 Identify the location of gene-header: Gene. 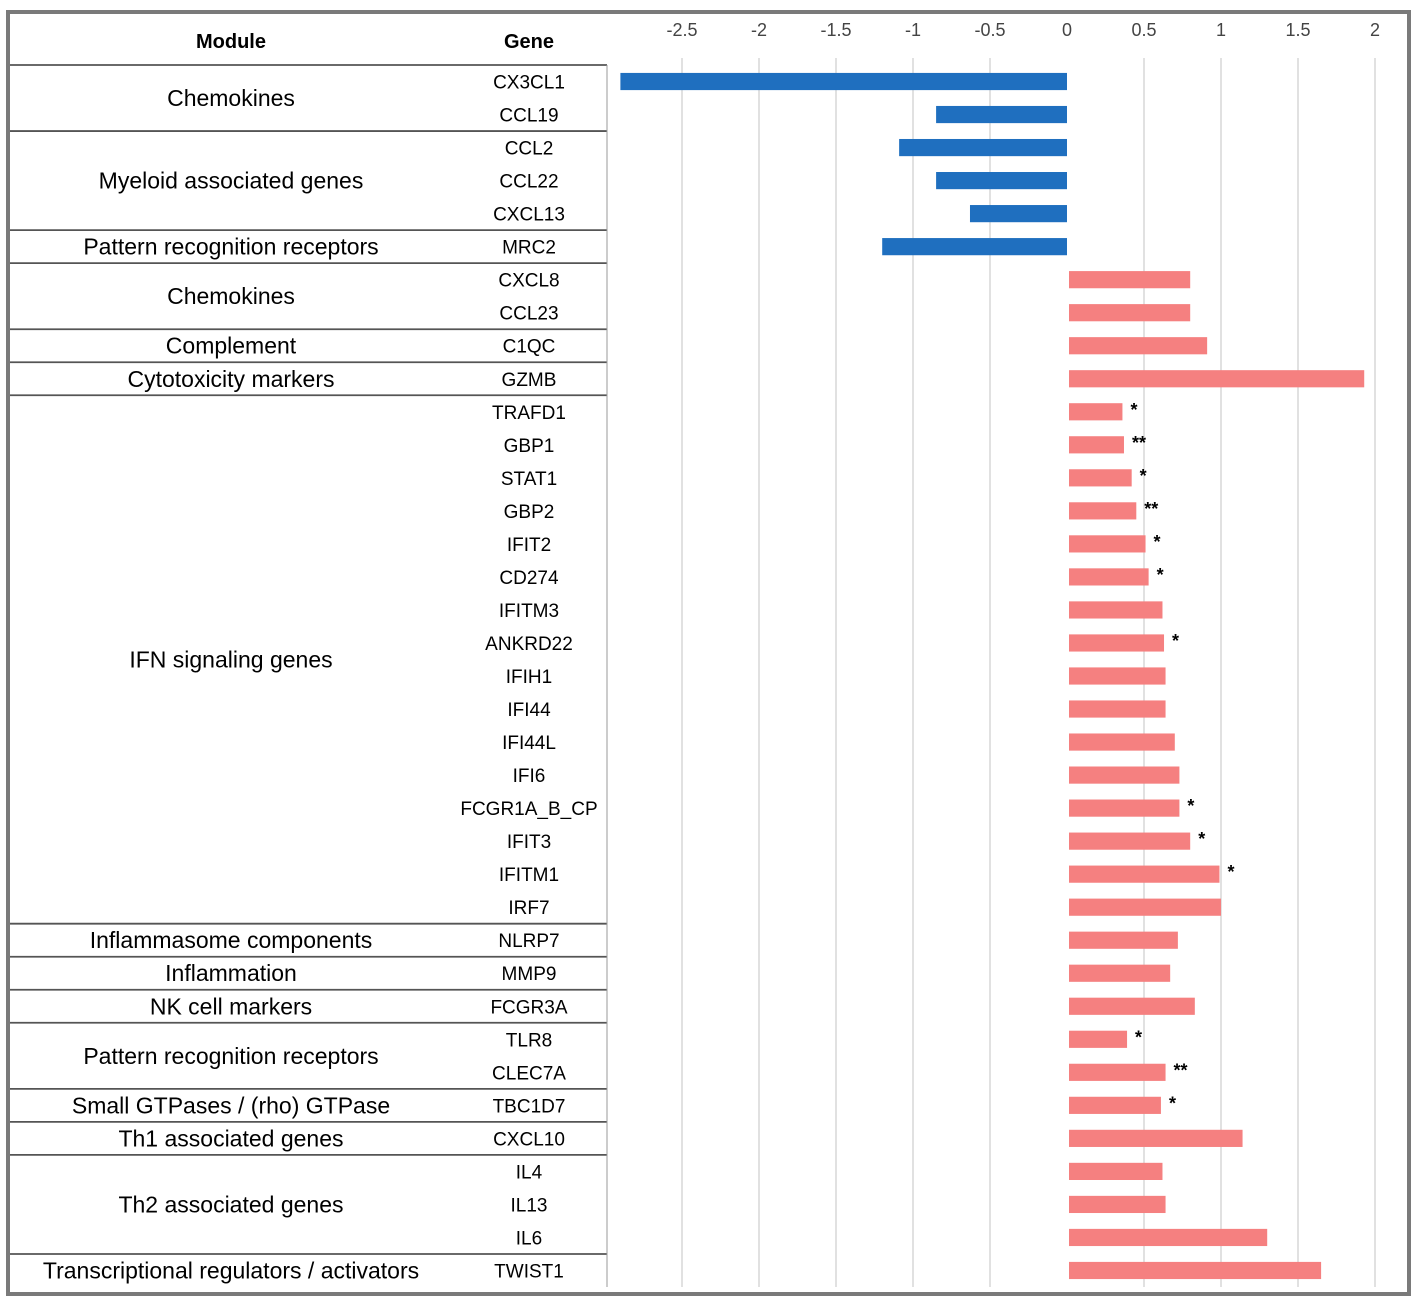
(529, 42).